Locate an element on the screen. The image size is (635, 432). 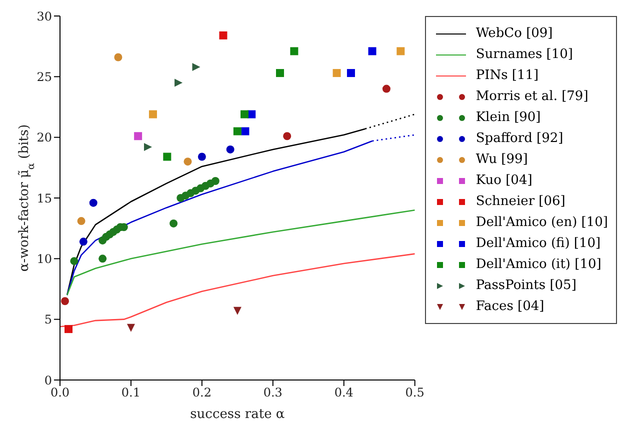
x-tick-label: 0.3 is located at coordinates (272, 393).